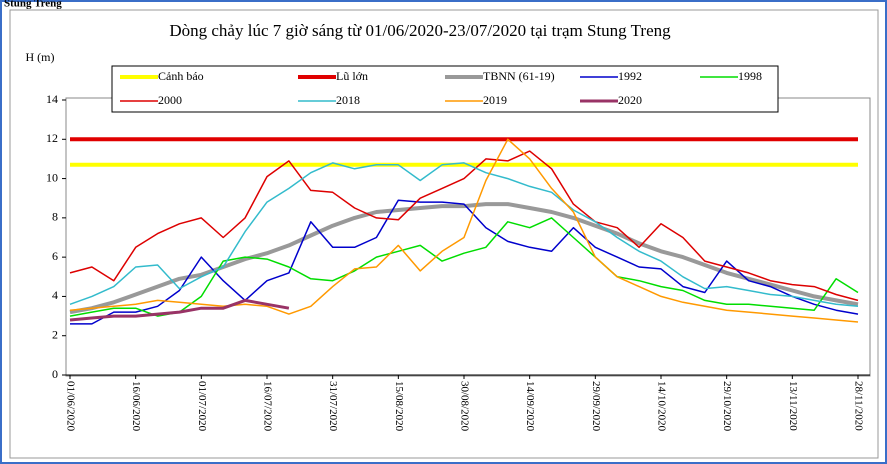 The height and width of the screenshot is (464, 887). Describe the element at coordinates (495, 100) in the screenshot. I see `legend-label: 2019` at that location.